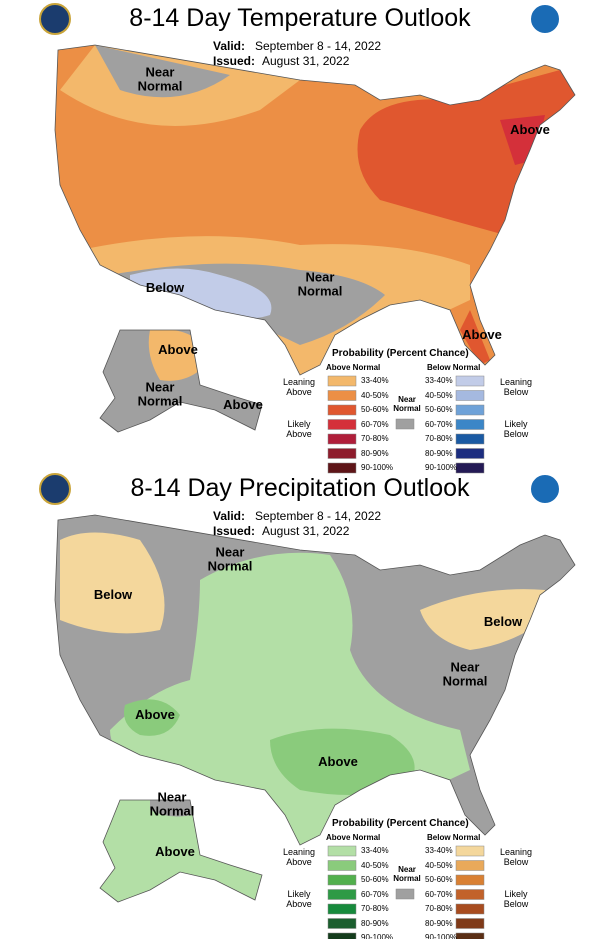 The width and height of the screenshot is (600, 939). I want to click on panel-title: 8-14 Day Precipitation Outlook, so click(300, 488).